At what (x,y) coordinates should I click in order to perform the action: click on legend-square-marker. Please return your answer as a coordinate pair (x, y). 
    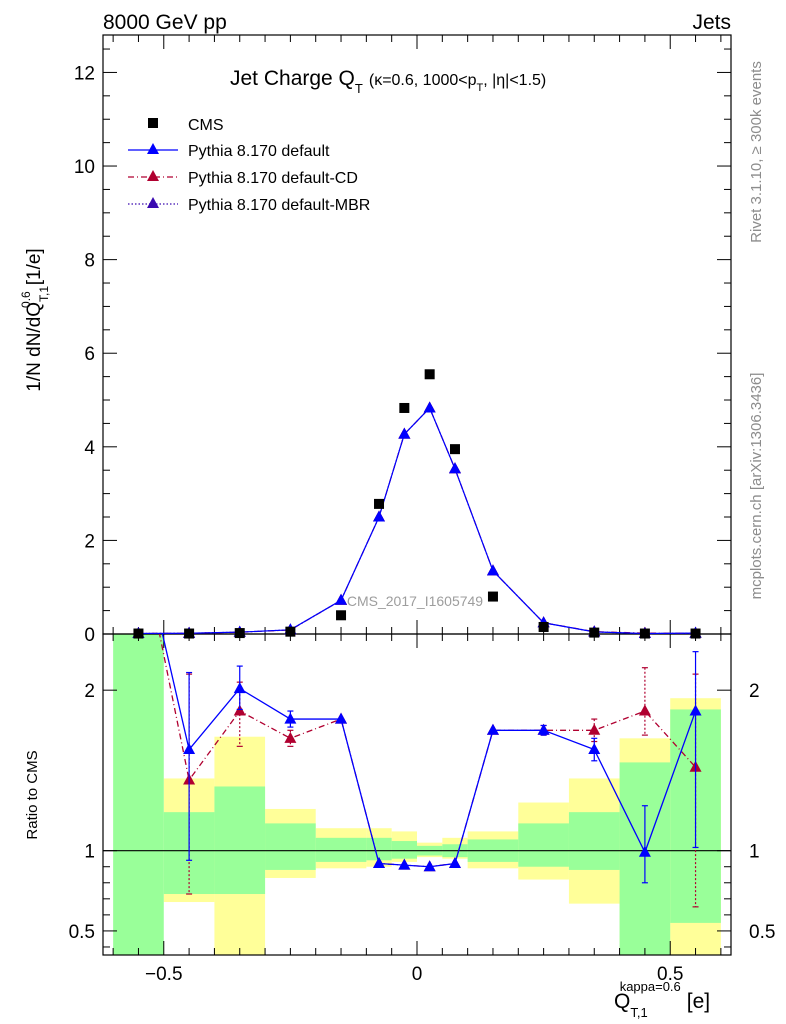
    Looking at the image, I should click on (153, 123).